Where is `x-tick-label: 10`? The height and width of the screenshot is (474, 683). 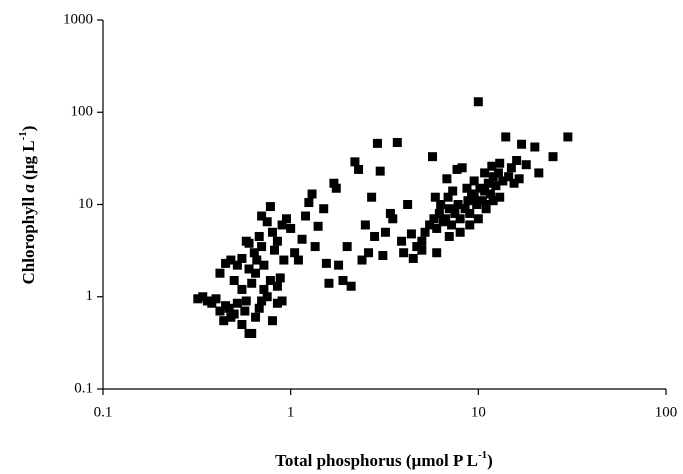 x-tick-label: 10 is located at coordinates (478, 412).